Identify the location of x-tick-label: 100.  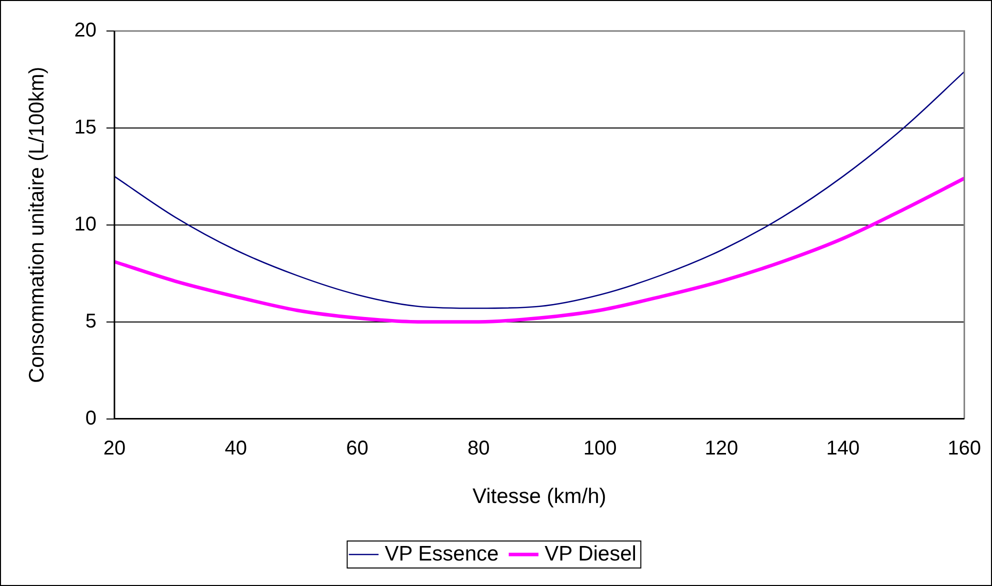
(600, 448).